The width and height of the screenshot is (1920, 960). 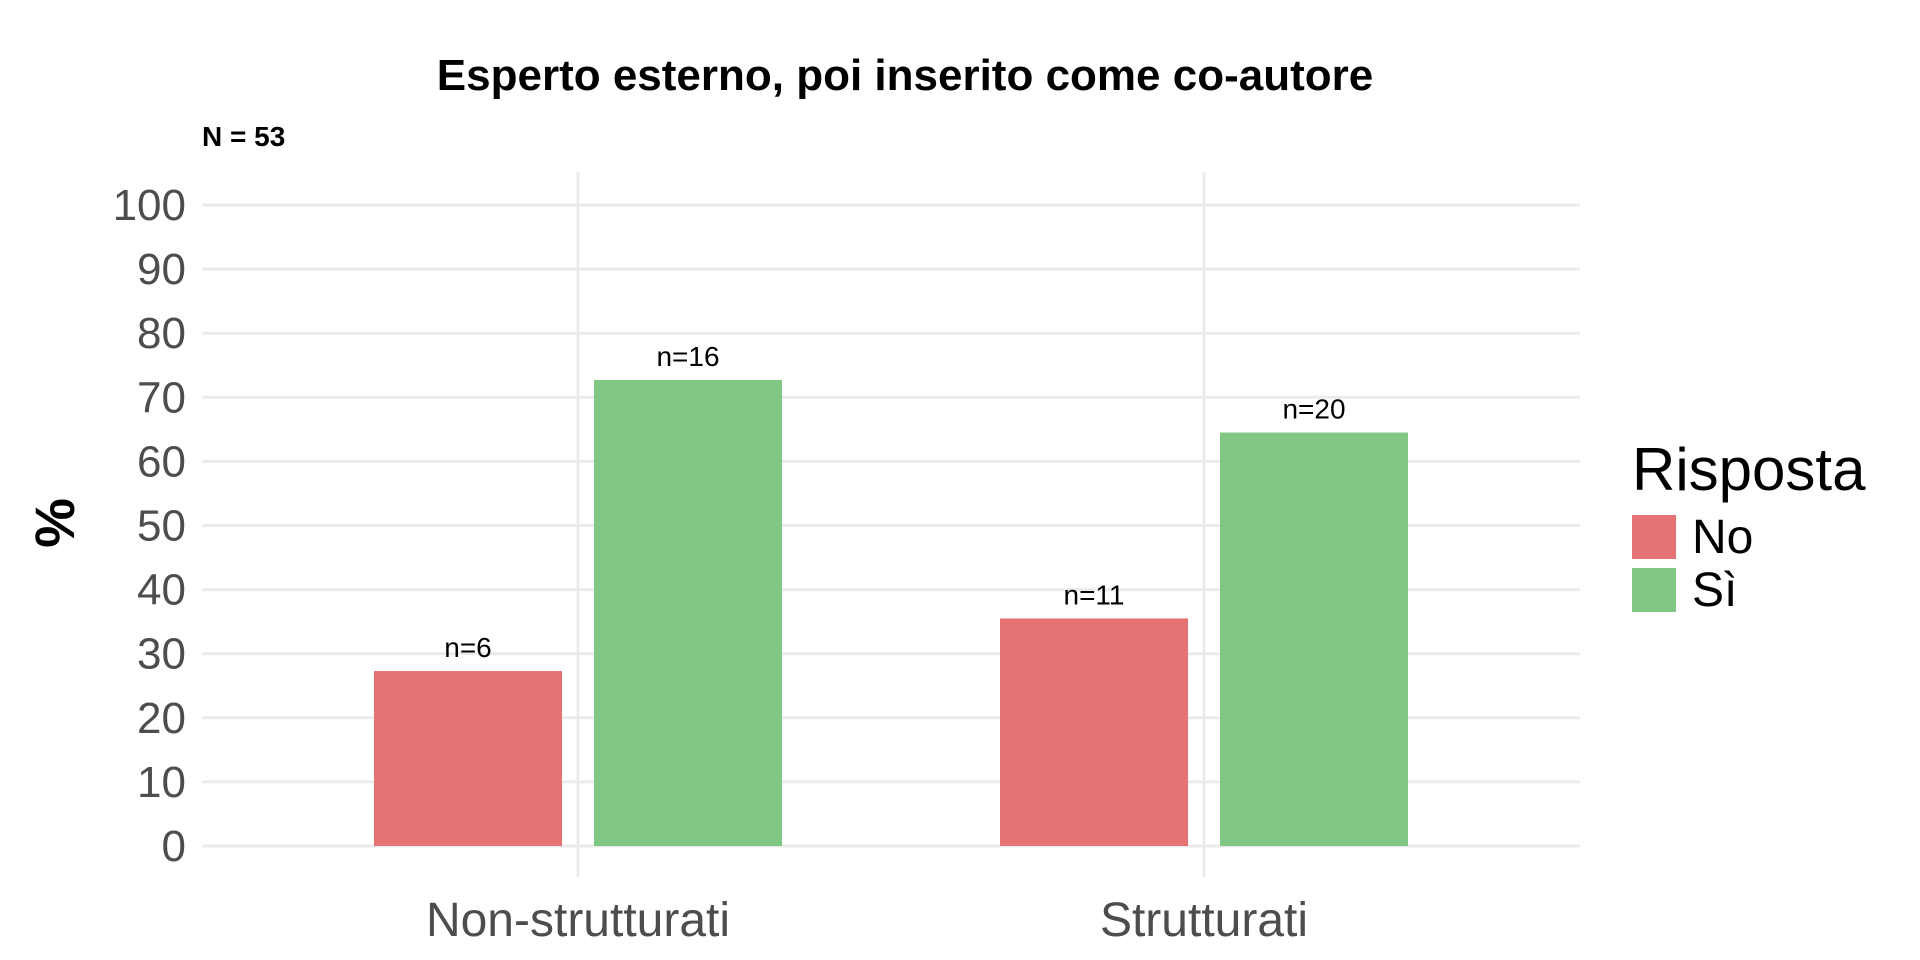 I want to click on legend-title: Risposta, so click(x=1749, y=469).